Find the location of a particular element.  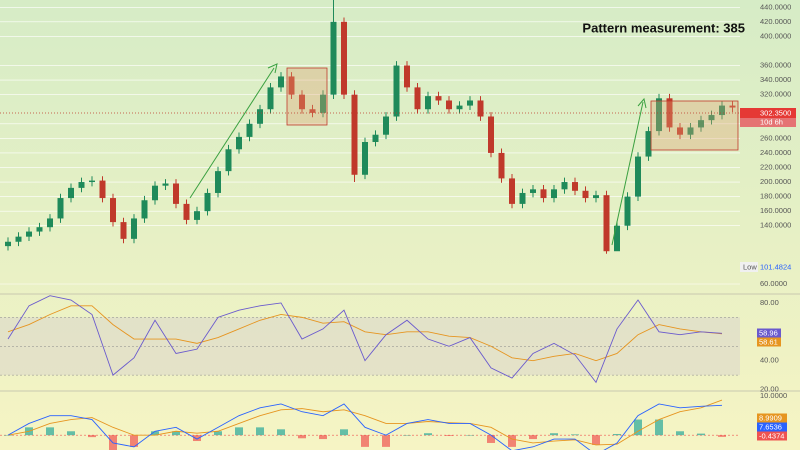

y-tick-label: 60.0000 is located at coordinates (773, 283).